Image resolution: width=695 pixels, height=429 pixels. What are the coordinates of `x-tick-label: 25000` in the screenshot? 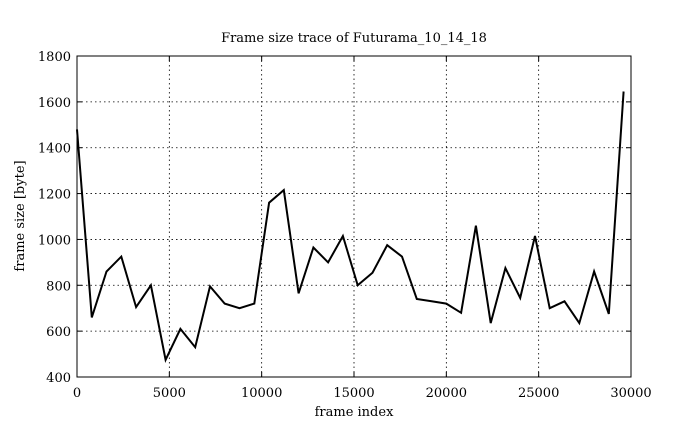 It's located at (538, 393).